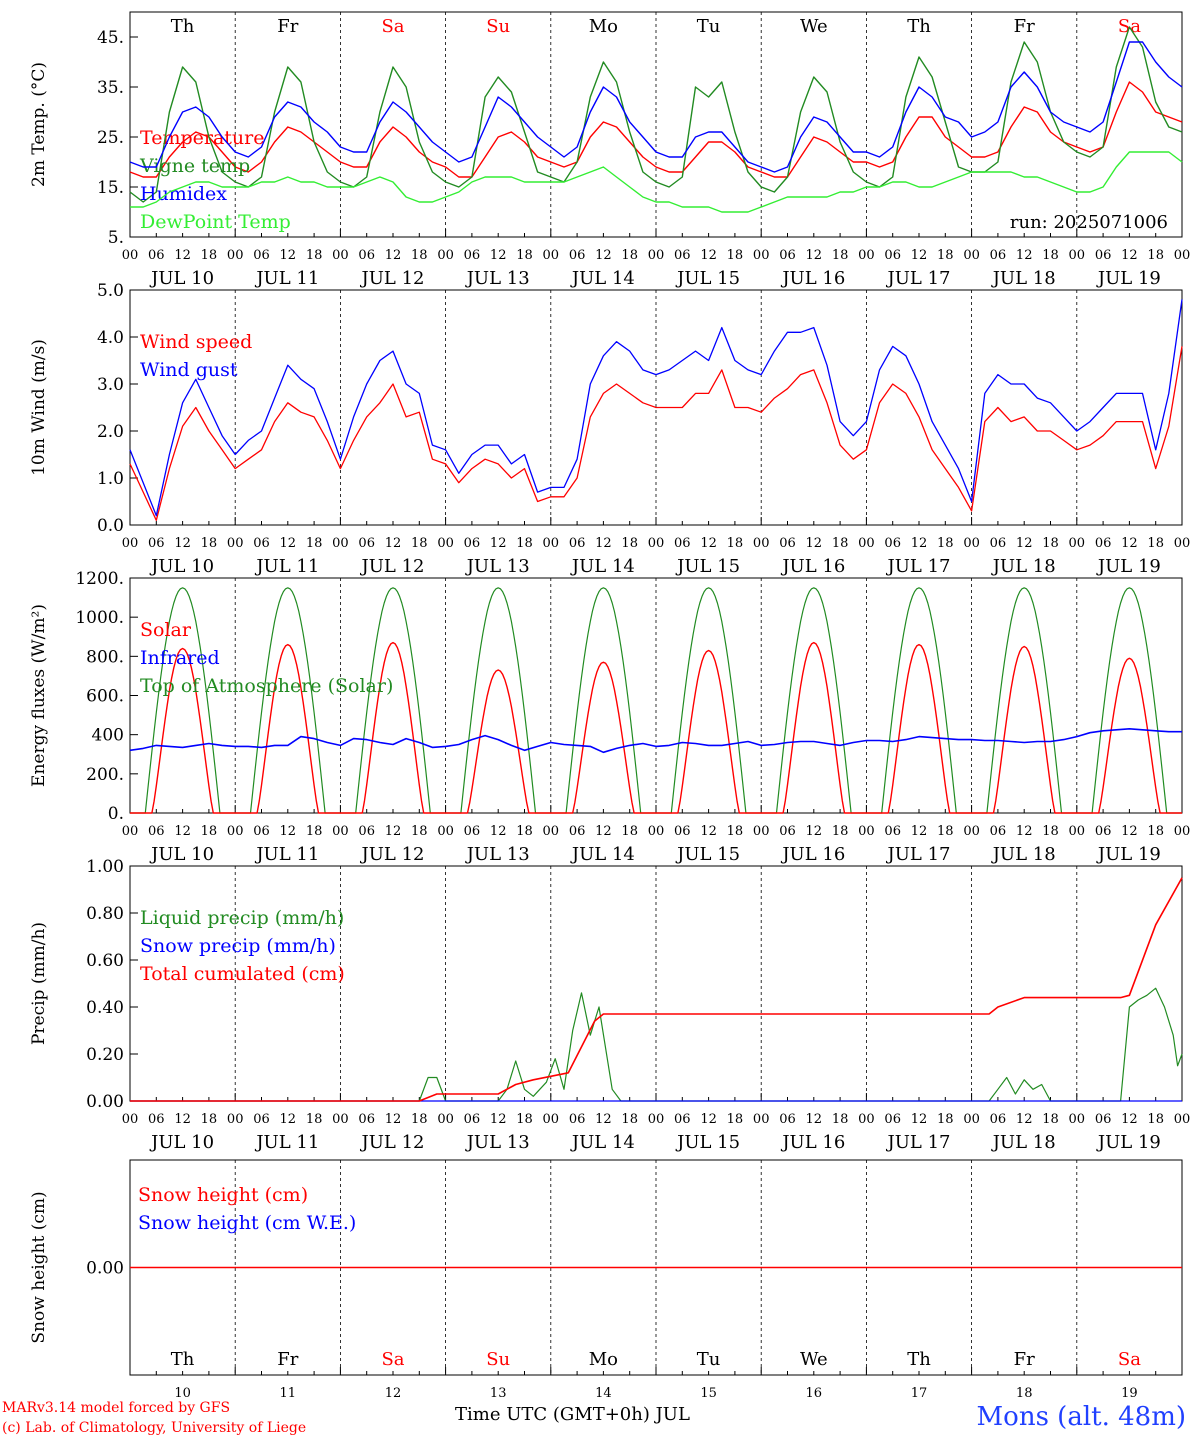 The height and width of the screenshot is (1440, 1194). What do you see at coordinates (99, 618) in the screenshot?
I see `y-tick-label: 1000.` at bounding box center [99, 618].